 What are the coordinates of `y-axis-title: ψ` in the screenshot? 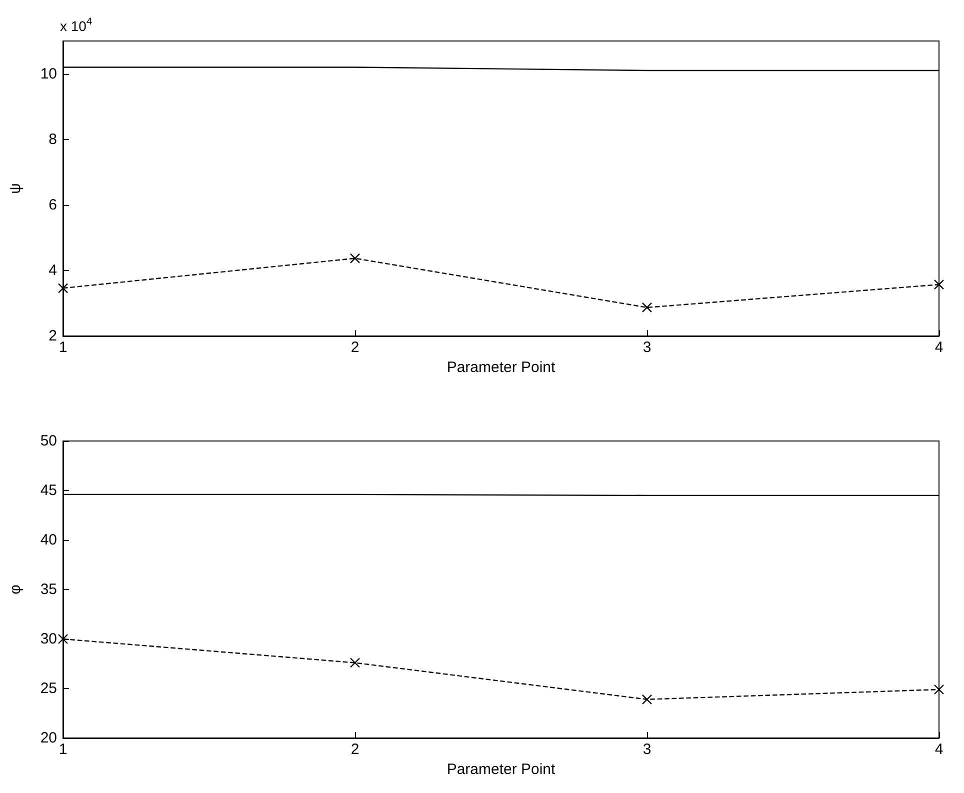 It's located at (15, 188).